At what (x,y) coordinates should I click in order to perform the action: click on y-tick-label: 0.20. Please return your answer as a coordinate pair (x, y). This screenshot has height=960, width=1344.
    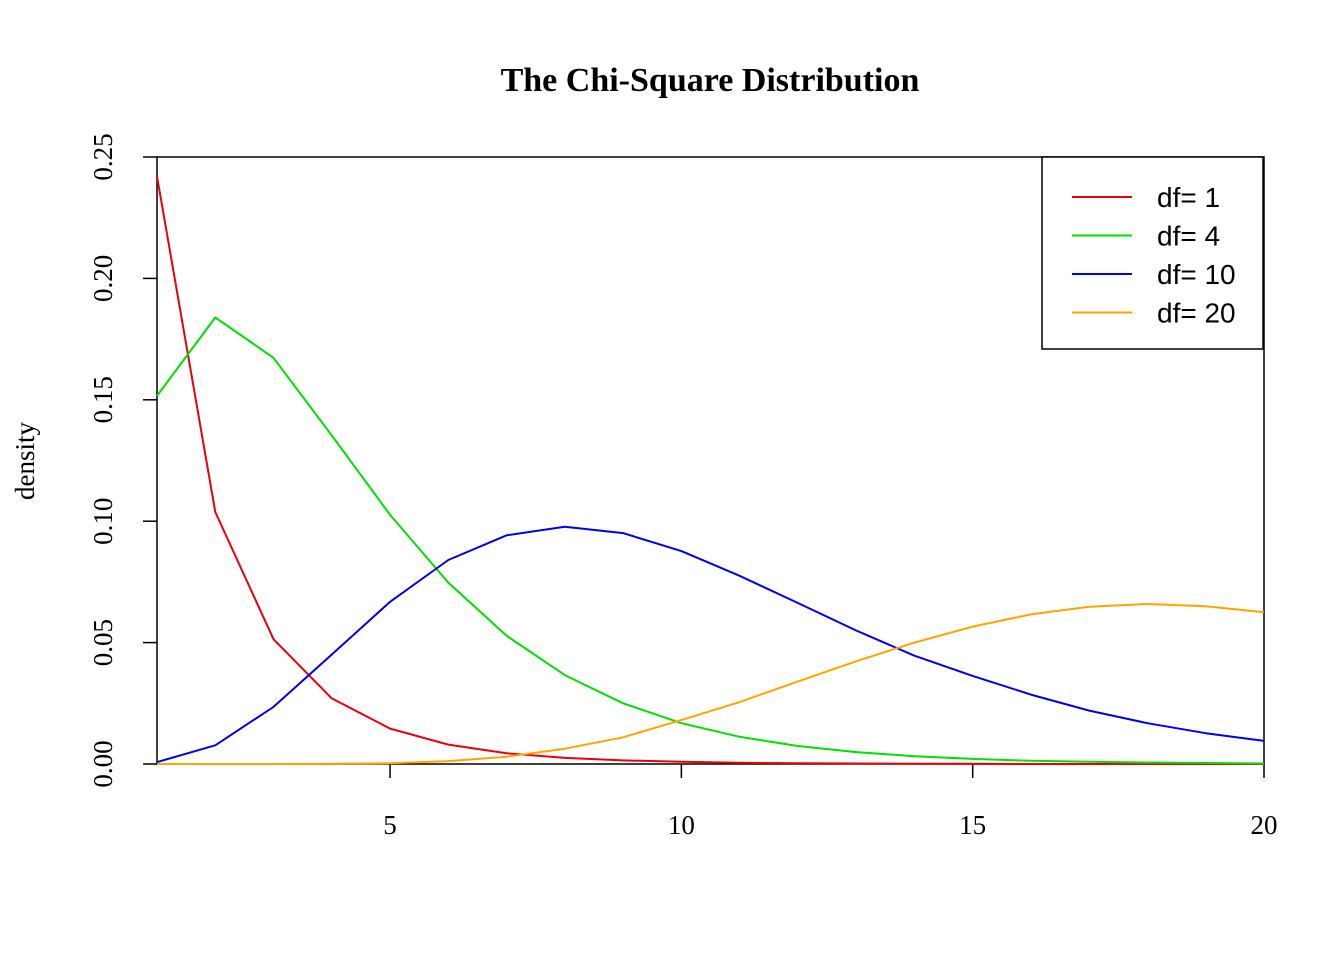
    Looking at the image, I should click on (103, 278).